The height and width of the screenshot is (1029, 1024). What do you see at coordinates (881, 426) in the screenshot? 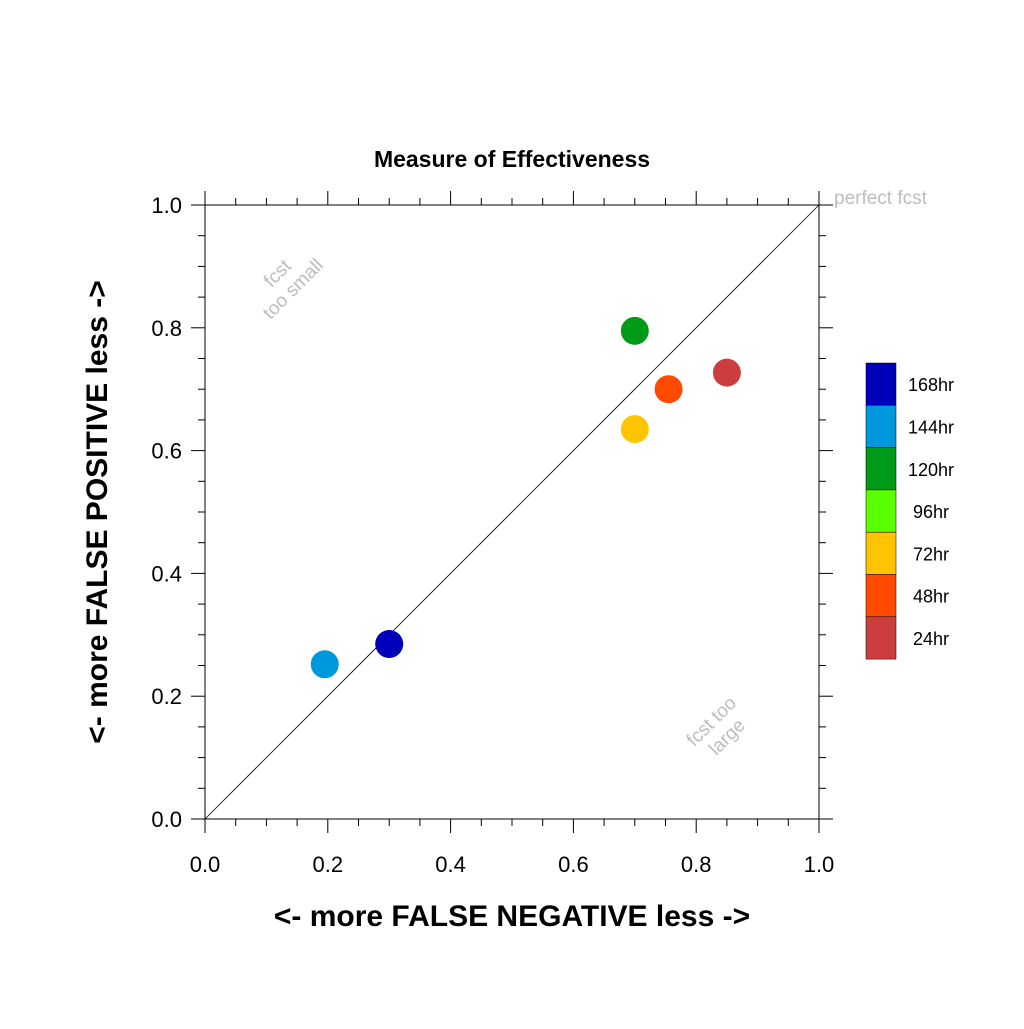
I see `legend-swatch-144hr` at bounding box center [881, 426].